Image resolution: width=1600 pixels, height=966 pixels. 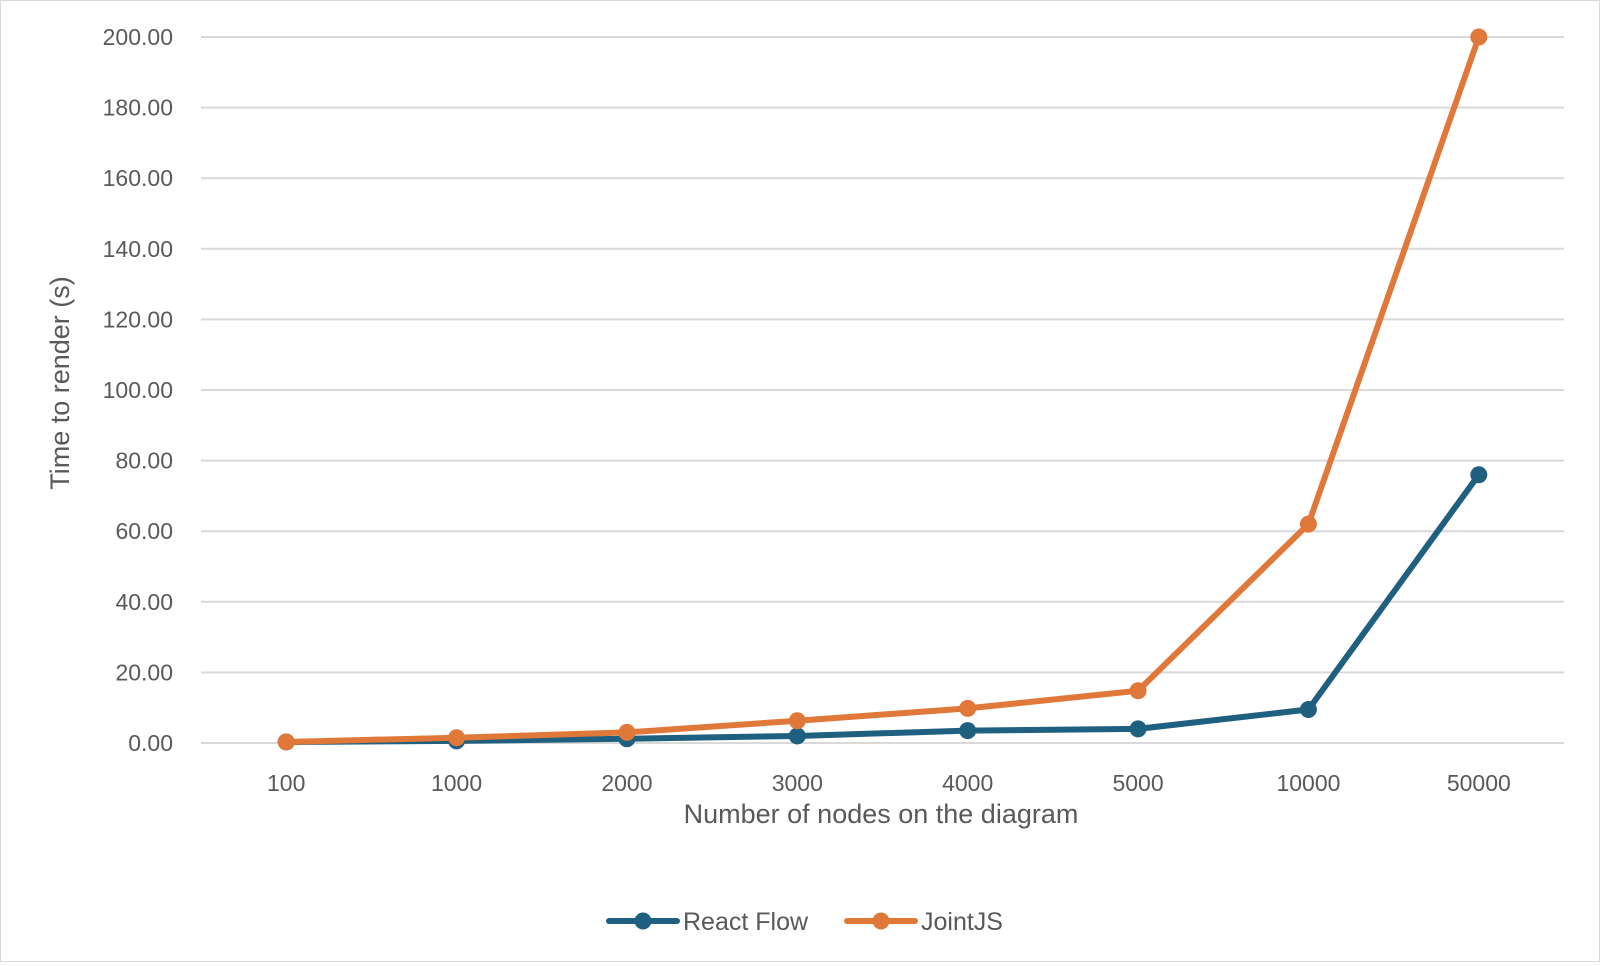 What do you see at coordinates (138, 108) in the screenshot?
I see `y-tick-label: 180.00` at bounding box center [138, 108].